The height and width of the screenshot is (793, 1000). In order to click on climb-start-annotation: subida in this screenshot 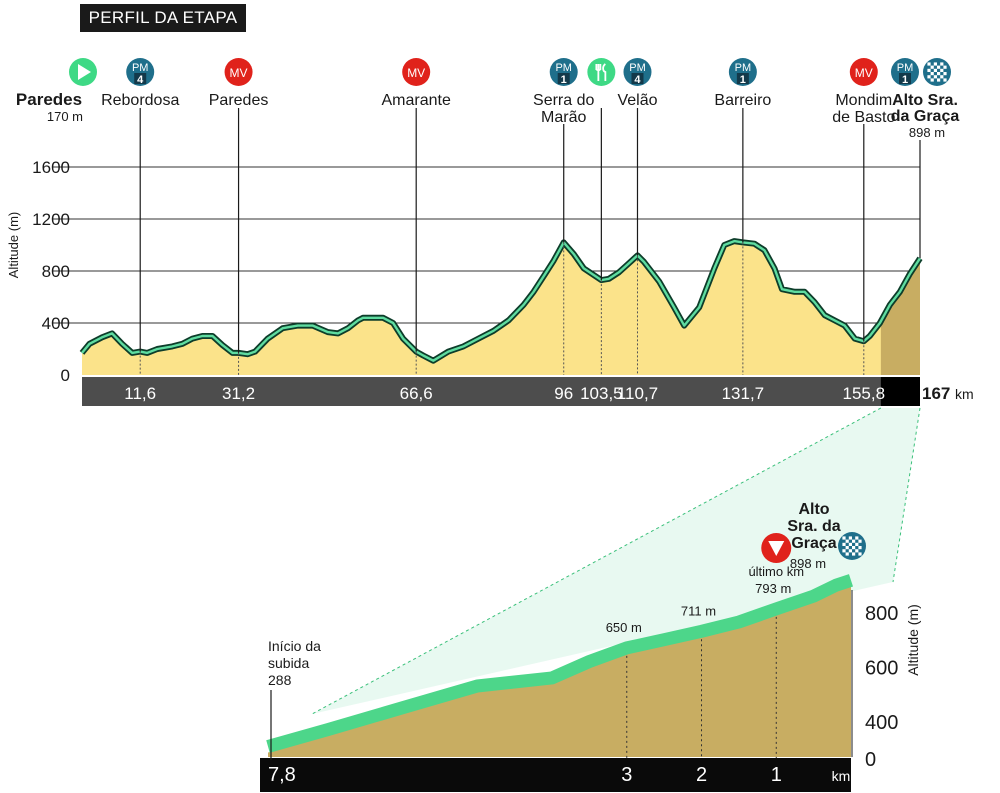, I will do `click(288, 663)`.